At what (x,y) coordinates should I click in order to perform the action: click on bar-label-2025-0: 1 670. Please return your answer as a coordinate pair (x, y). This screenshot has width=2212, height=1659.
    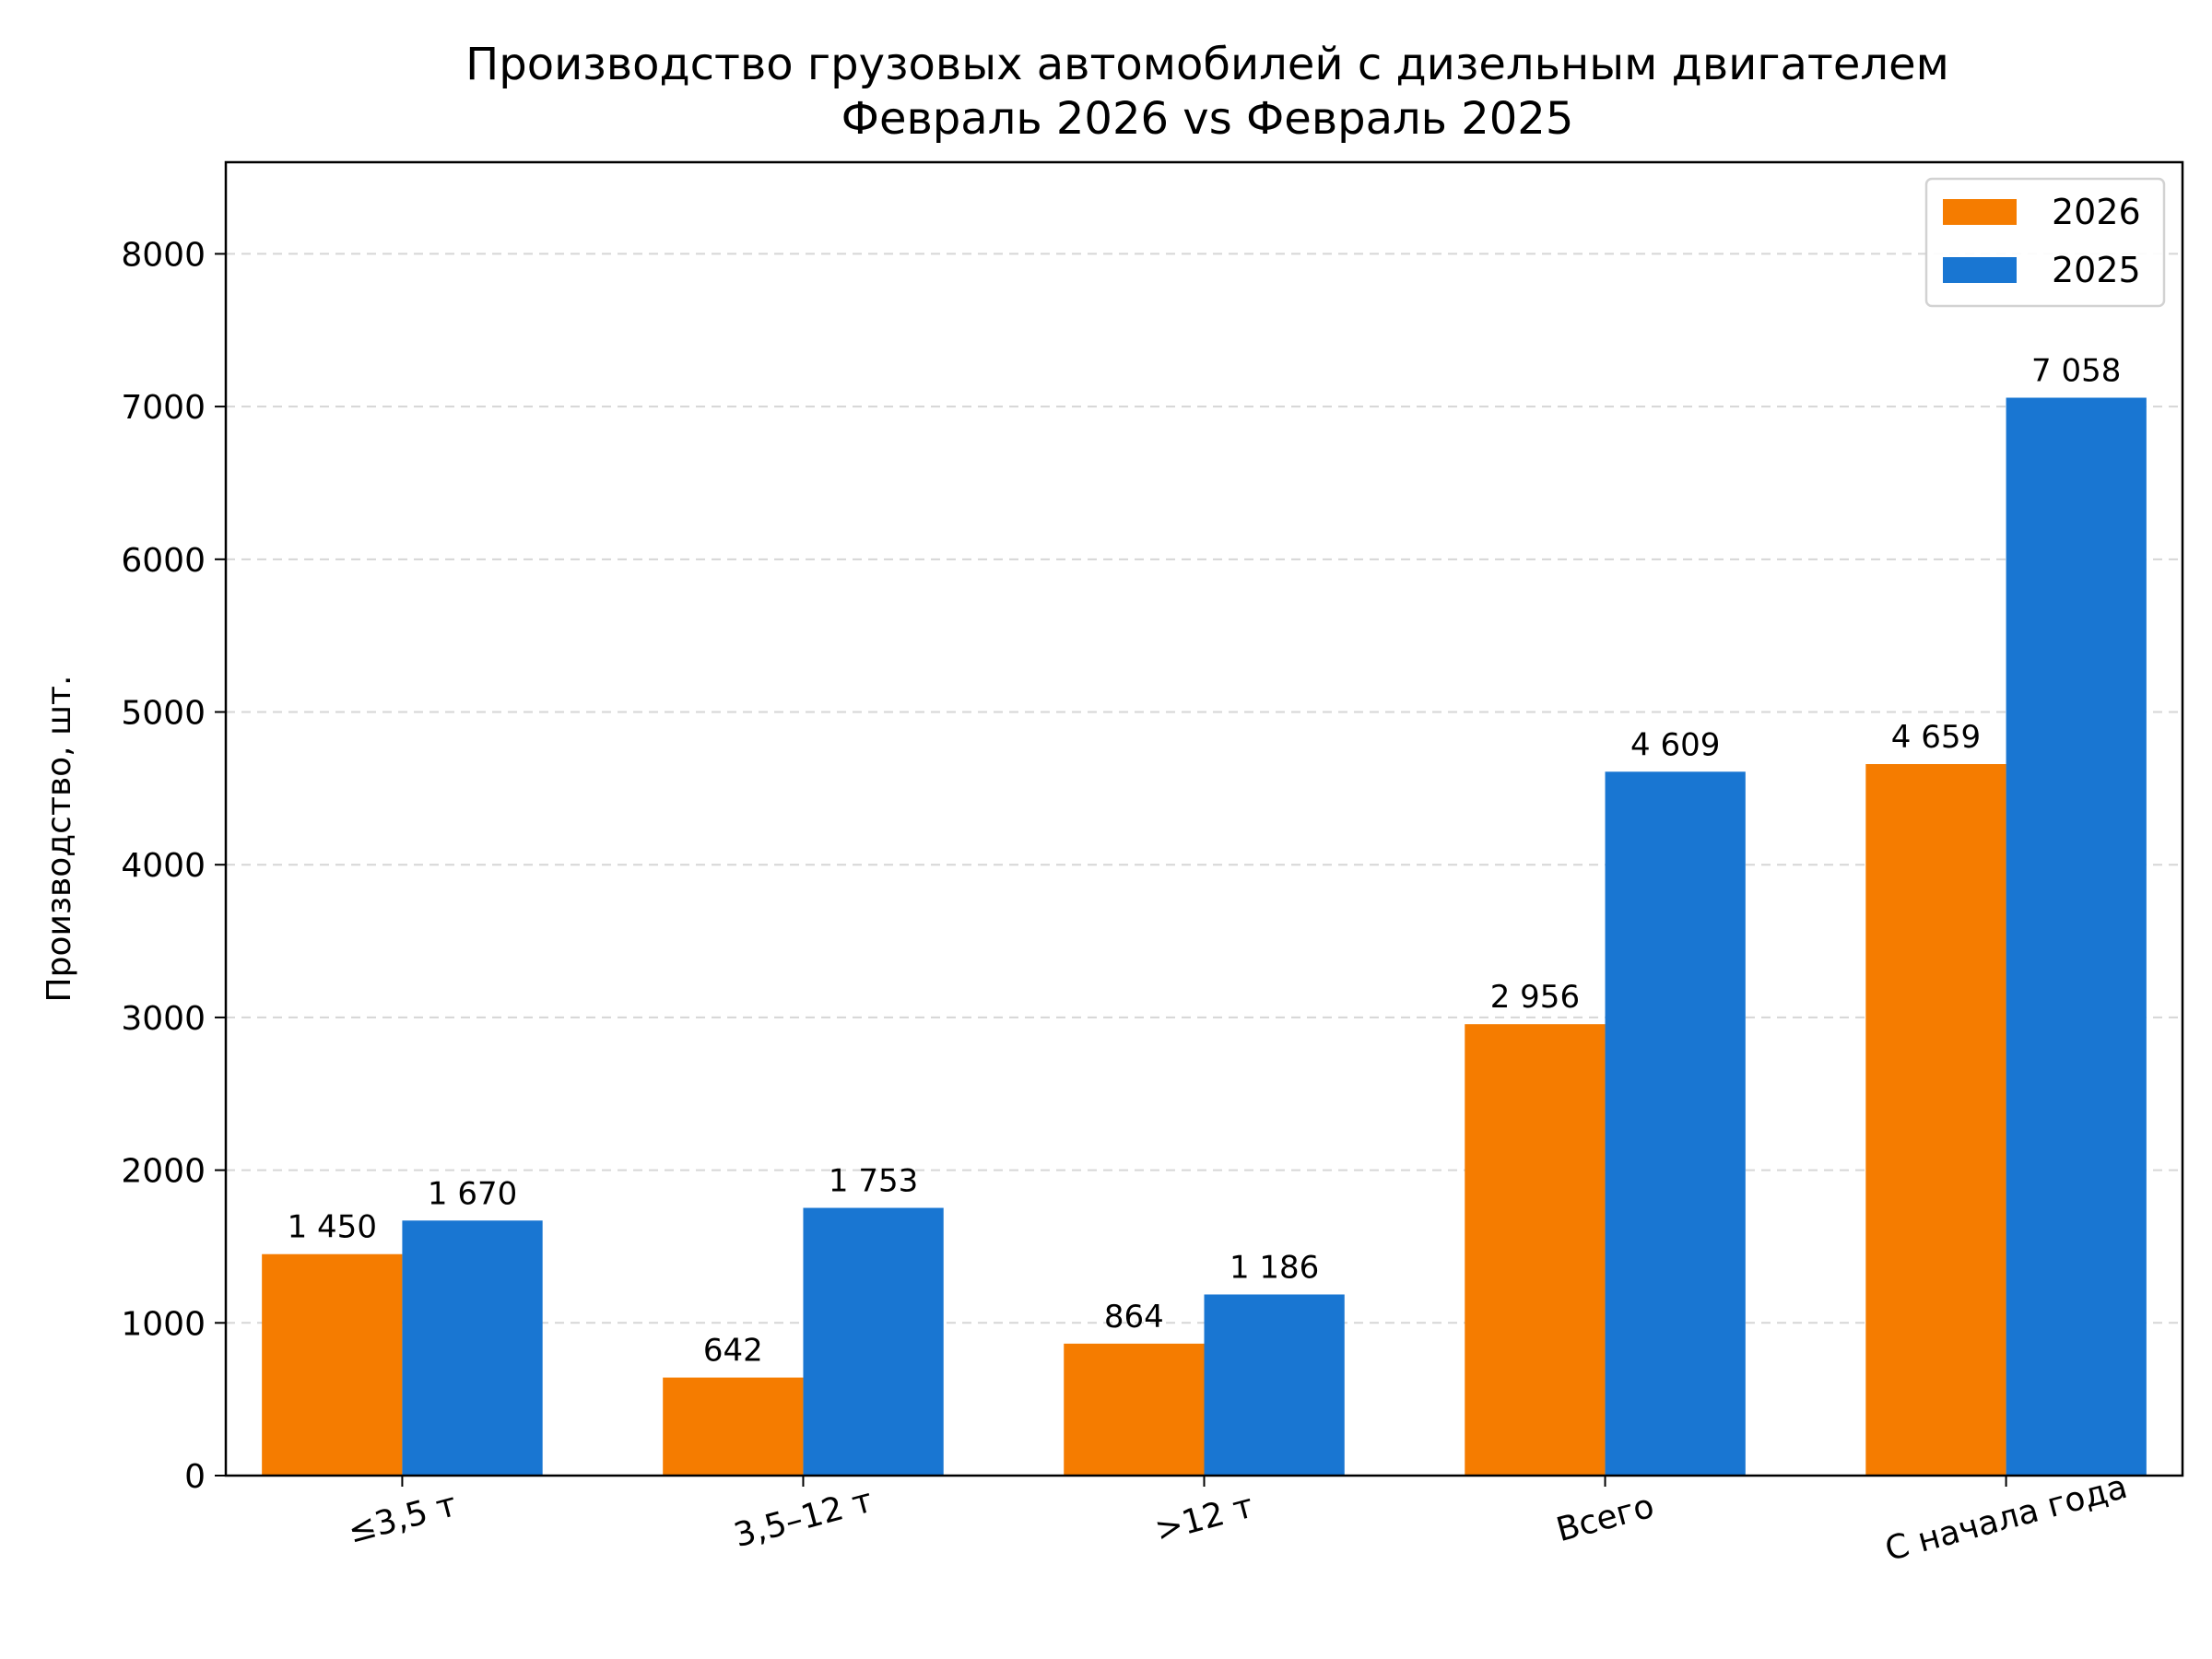
    Looking at the image, I should click on (472, 1193).